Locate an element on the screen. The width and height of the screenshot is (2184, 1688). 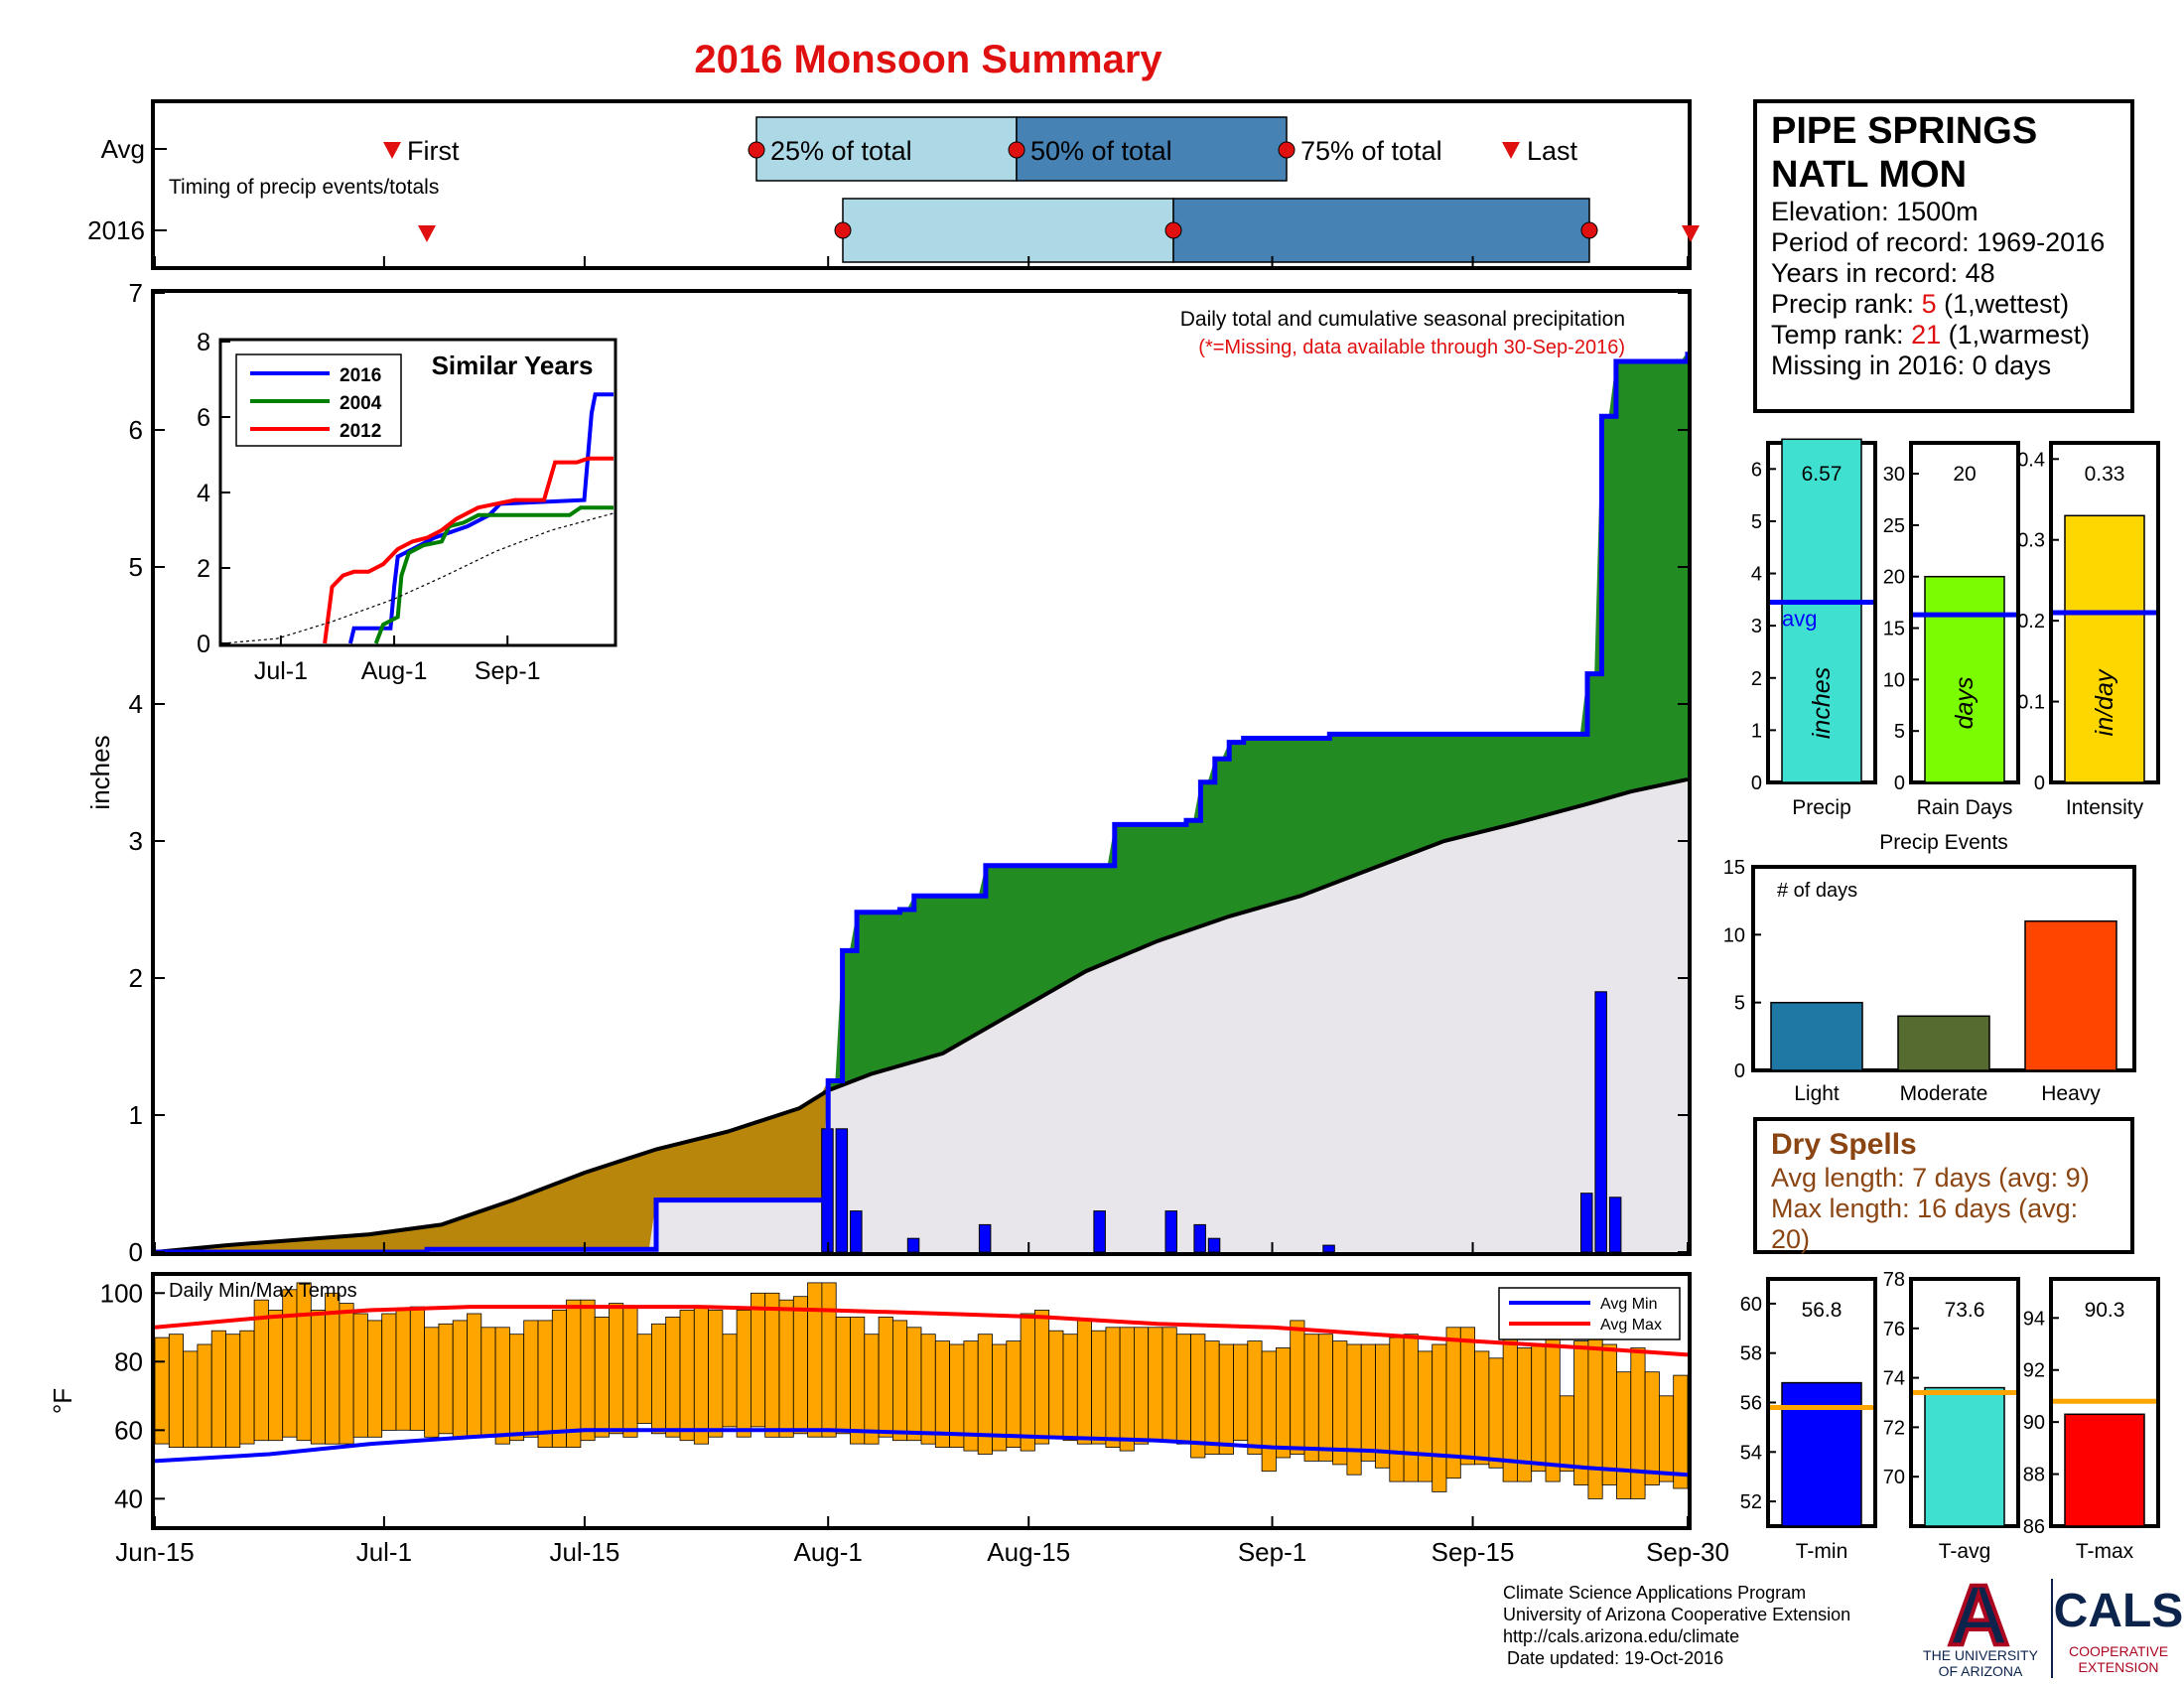
events-bar-moderate is located at coordinates (1943, 1043).